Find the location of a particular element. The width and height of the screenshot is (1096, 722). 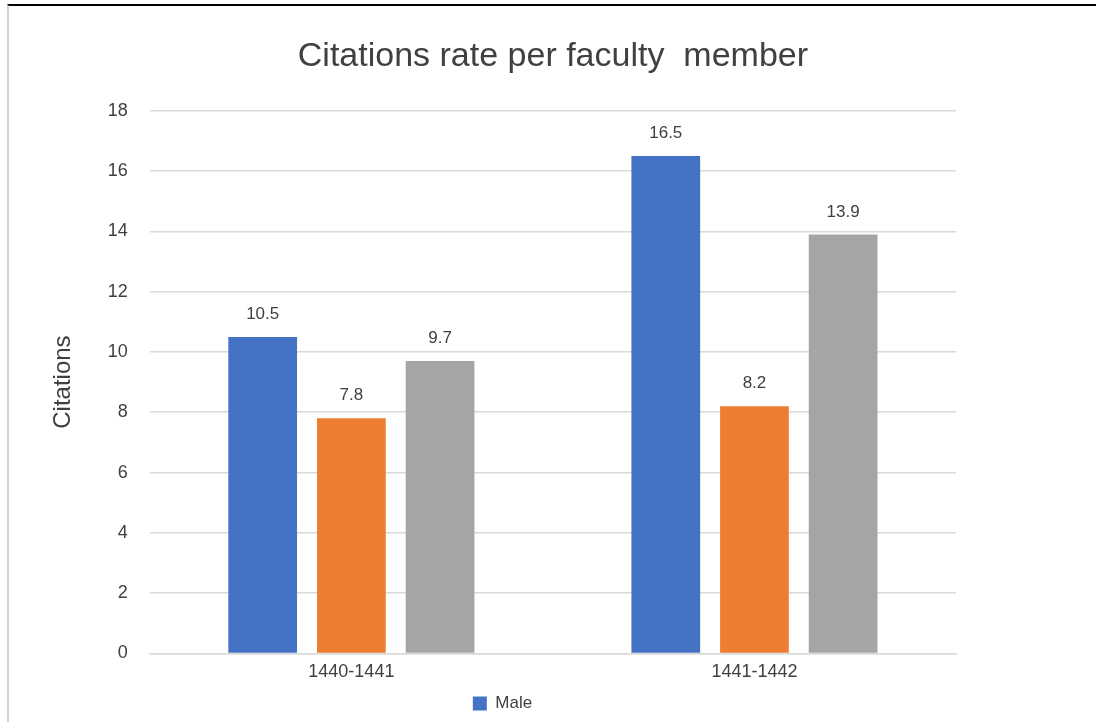

y-tick-label: 2 is located at coordinates (122, 592).